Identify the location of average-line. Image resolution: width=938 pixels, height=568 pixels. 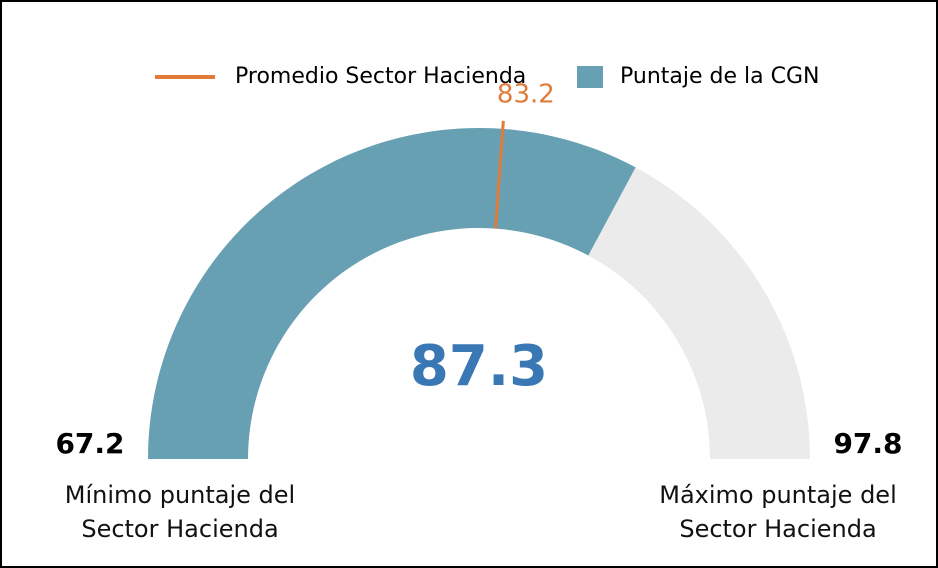
(499, 174).